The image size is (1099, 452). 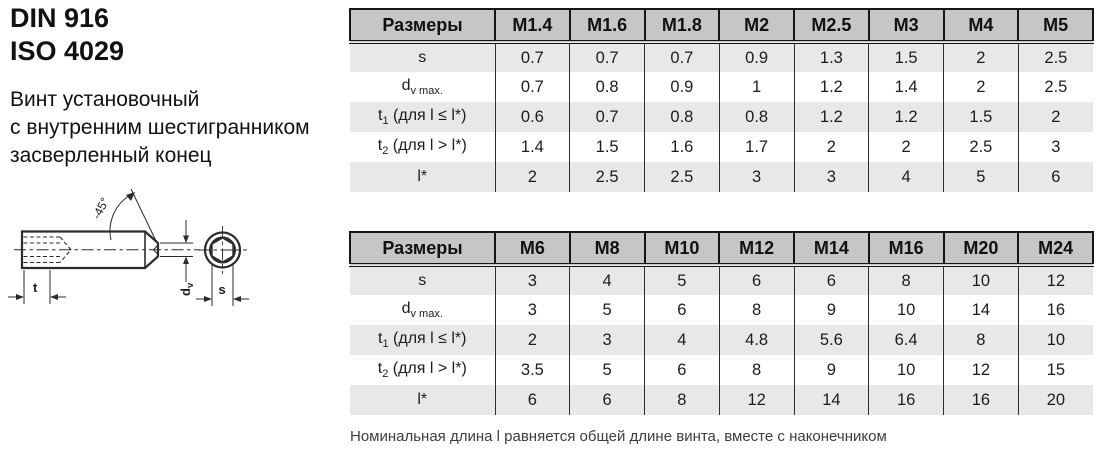 I want to click on table-row: t2 (для l > l*) 1.4 1.5 1.6 1.7 2 2 2.5 3, so click(x=721, y=147).